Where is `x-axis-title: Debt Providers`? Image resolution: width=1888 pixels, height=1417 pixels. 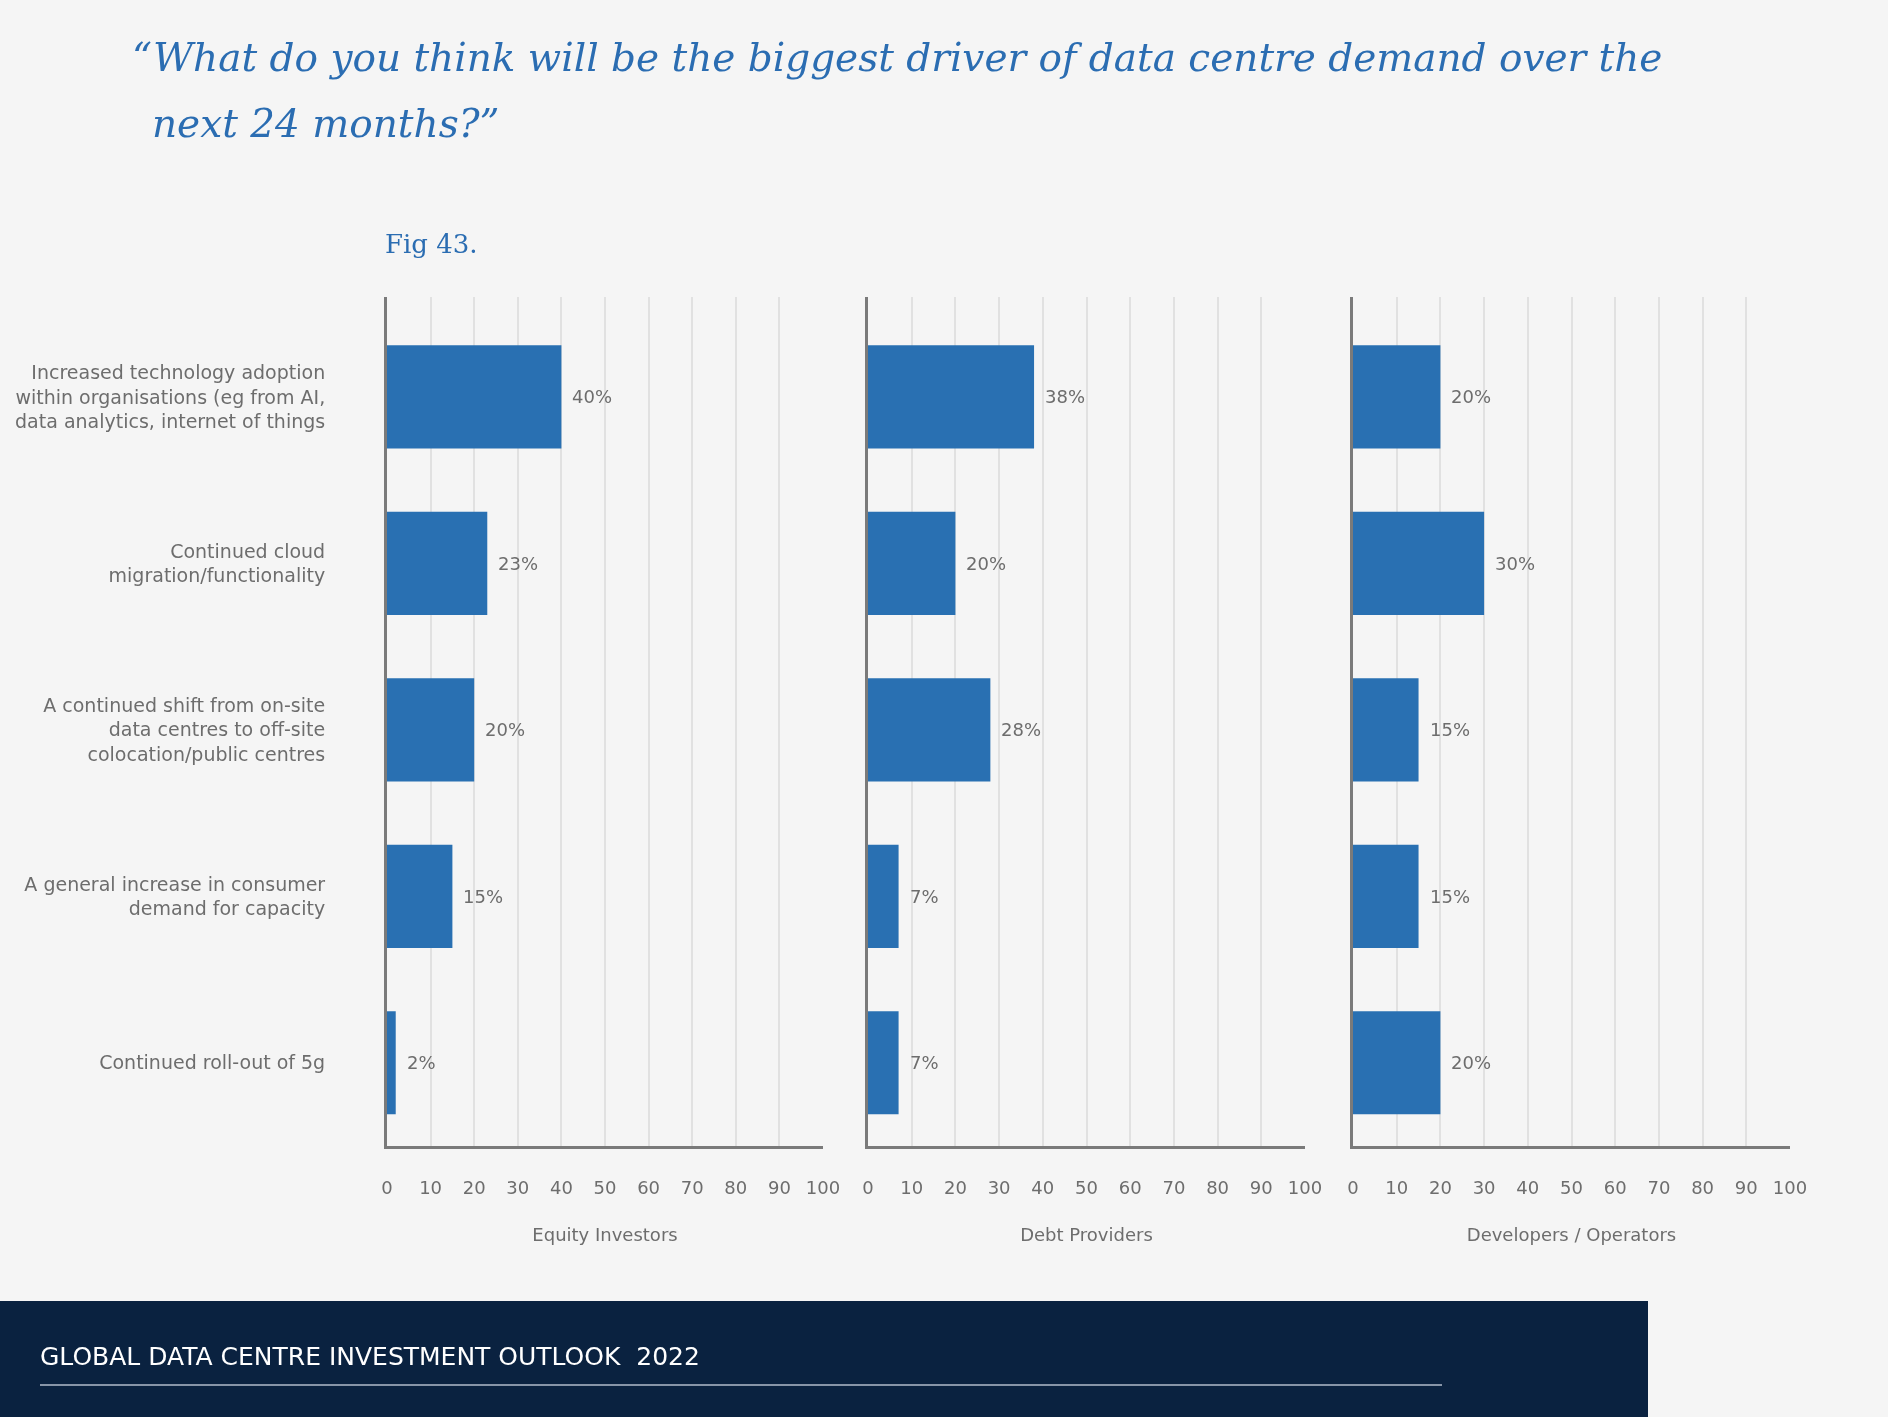 x-axis-title: Debt Providers is located at coordinates (1086, 1234).